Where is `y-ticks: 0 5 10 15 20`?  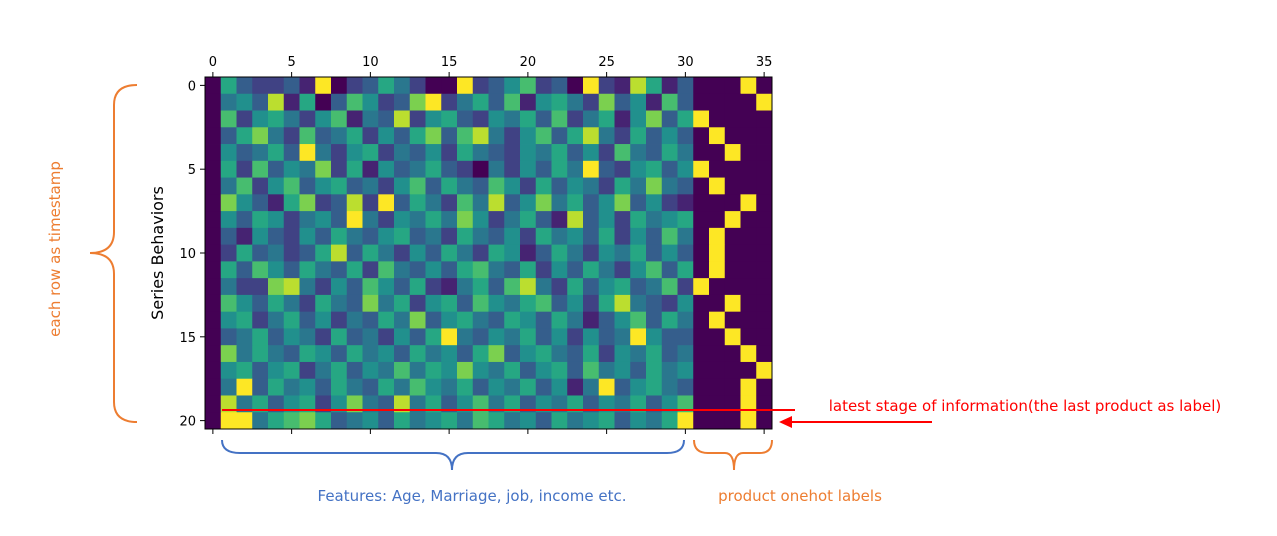 y-ticks: 0 5 10 15 20 is located at coordinates (192, 254).